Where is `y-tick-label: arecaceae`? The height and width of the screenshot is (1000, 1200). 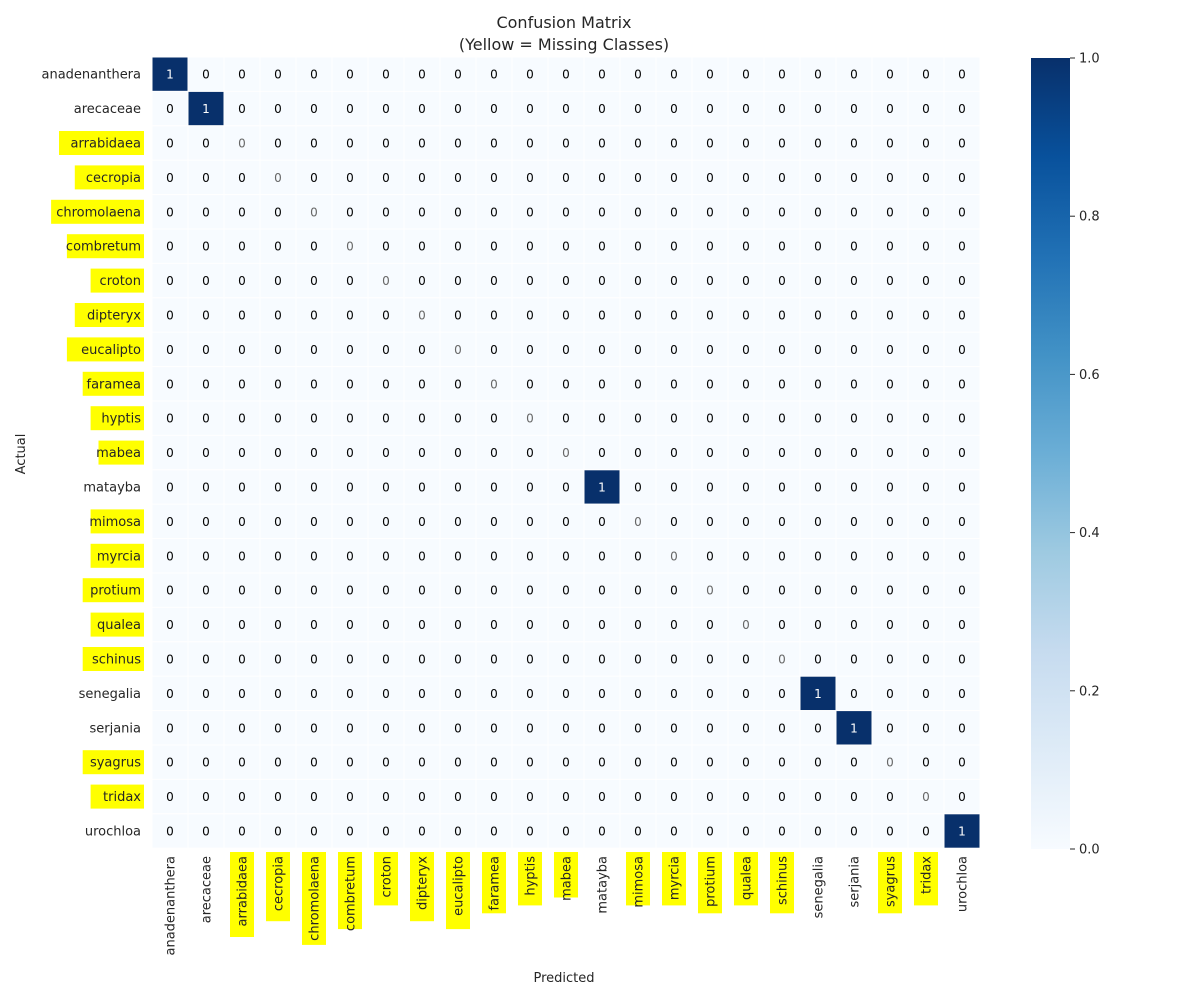
y-tick-label: arecaceae is located at coordinates (107, 109).